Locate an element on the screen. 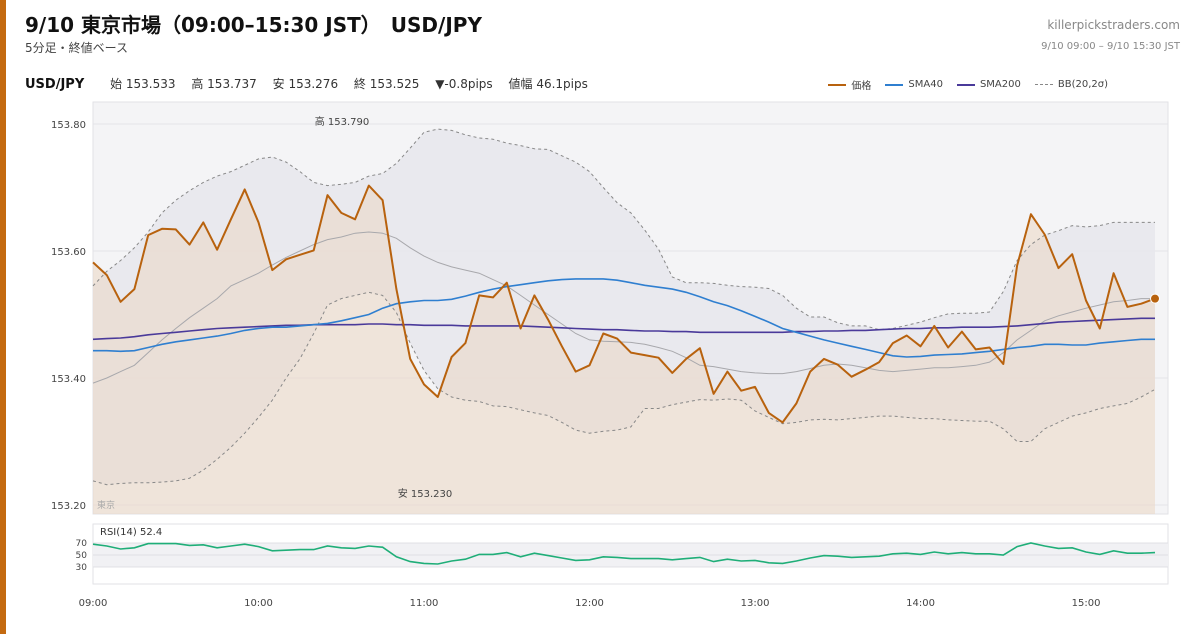  stat-low: 安 153.276 is located at coordinates (305, 84).